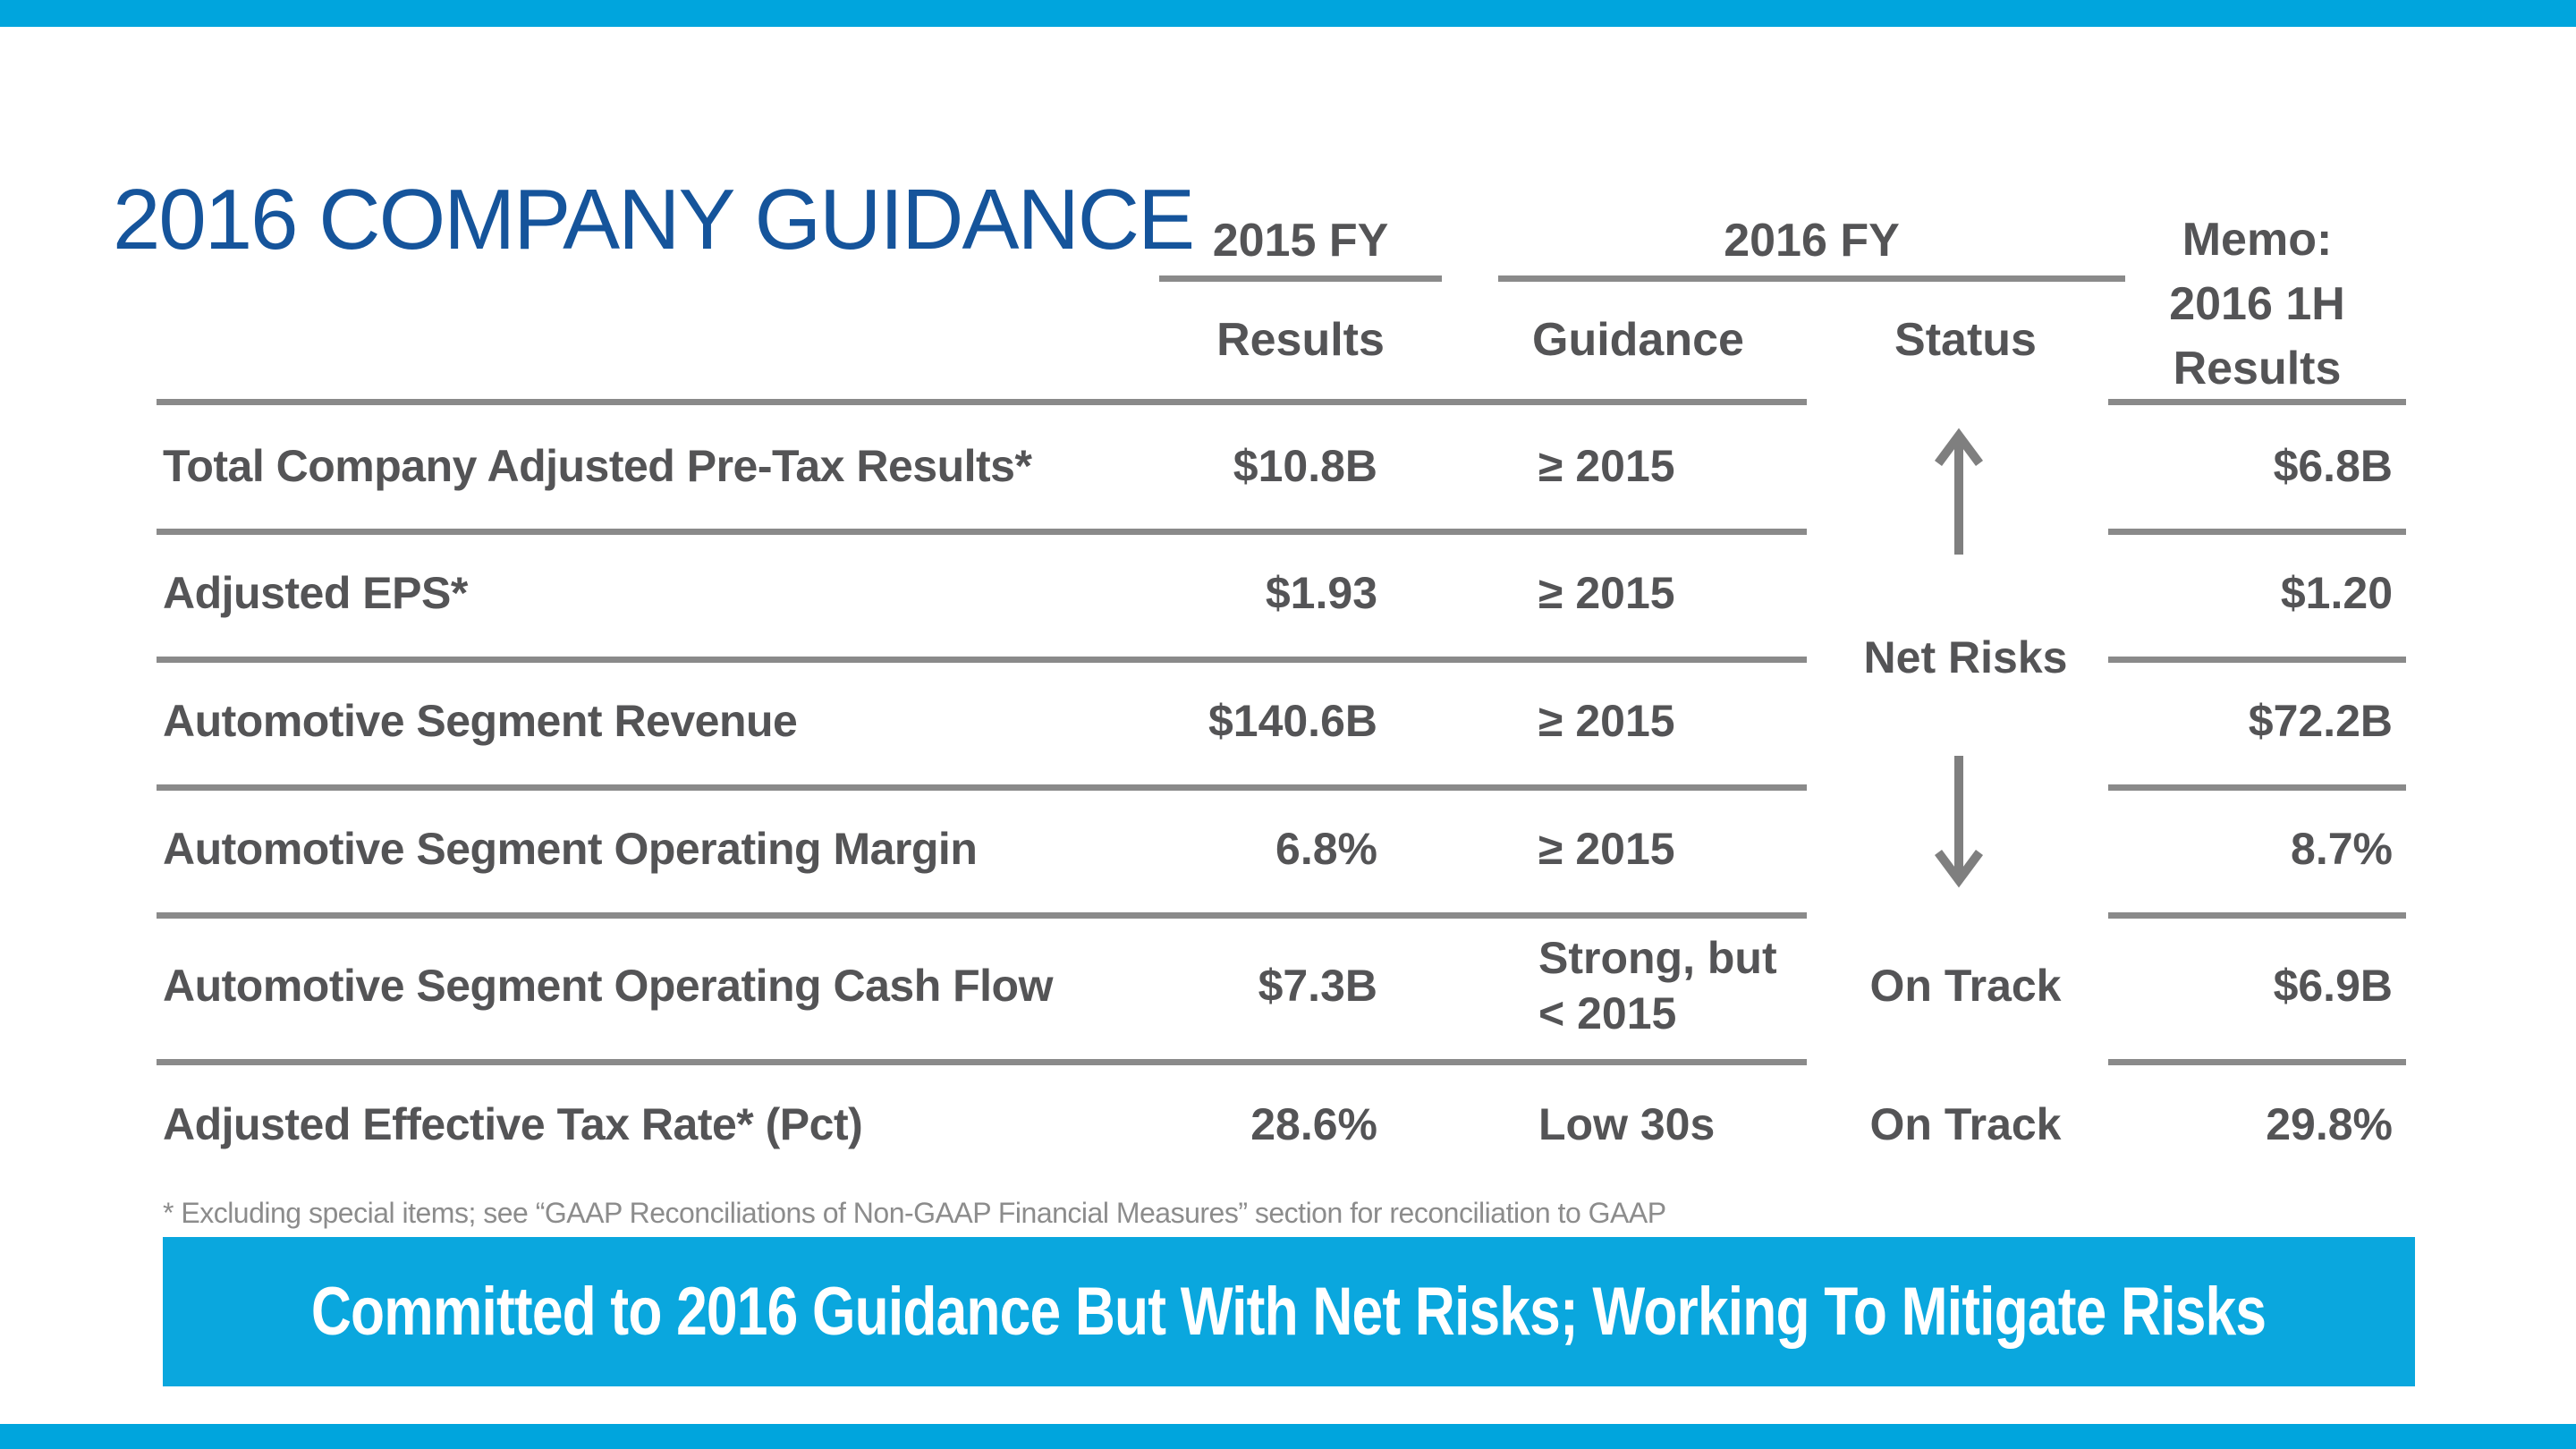  What do you see at coordinates (1958, 822) in the screenshot?
I see `down-arrow-icon` at bounding box center [1958, 822].